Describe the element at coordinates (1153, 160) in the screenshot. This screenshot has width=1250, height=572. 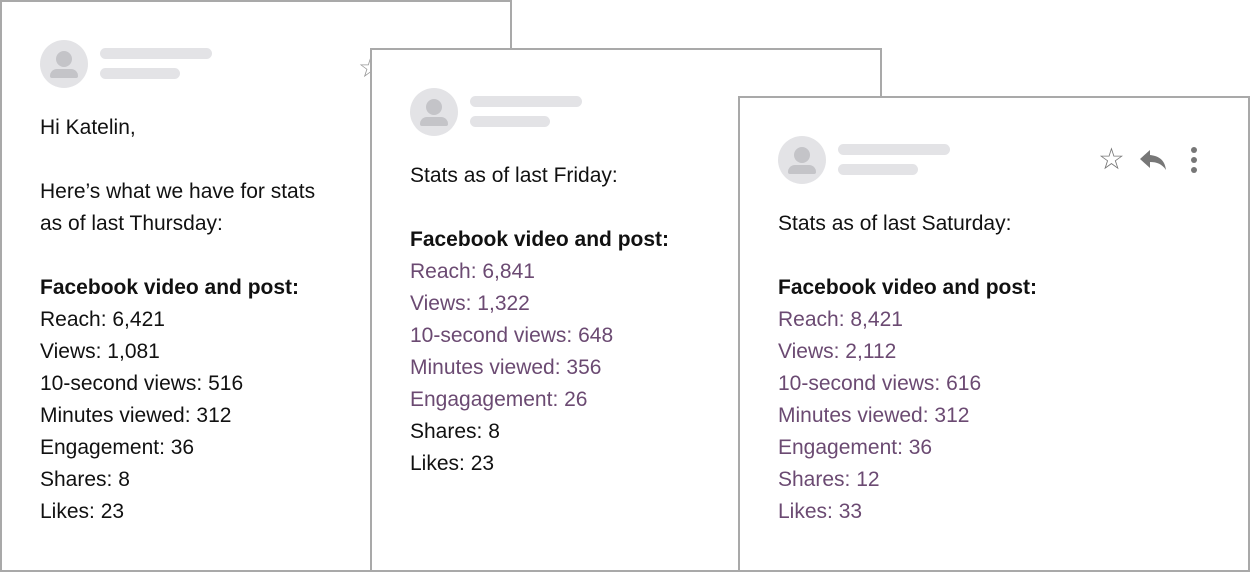
I see `reply-icon` at that location.